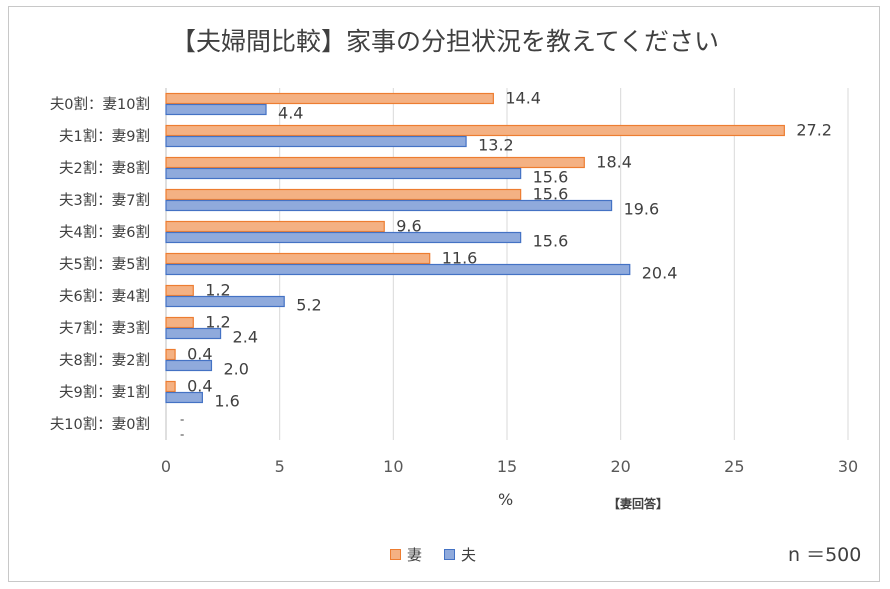  I want to click on data-label-husband: 19.6, so click(642, 209).